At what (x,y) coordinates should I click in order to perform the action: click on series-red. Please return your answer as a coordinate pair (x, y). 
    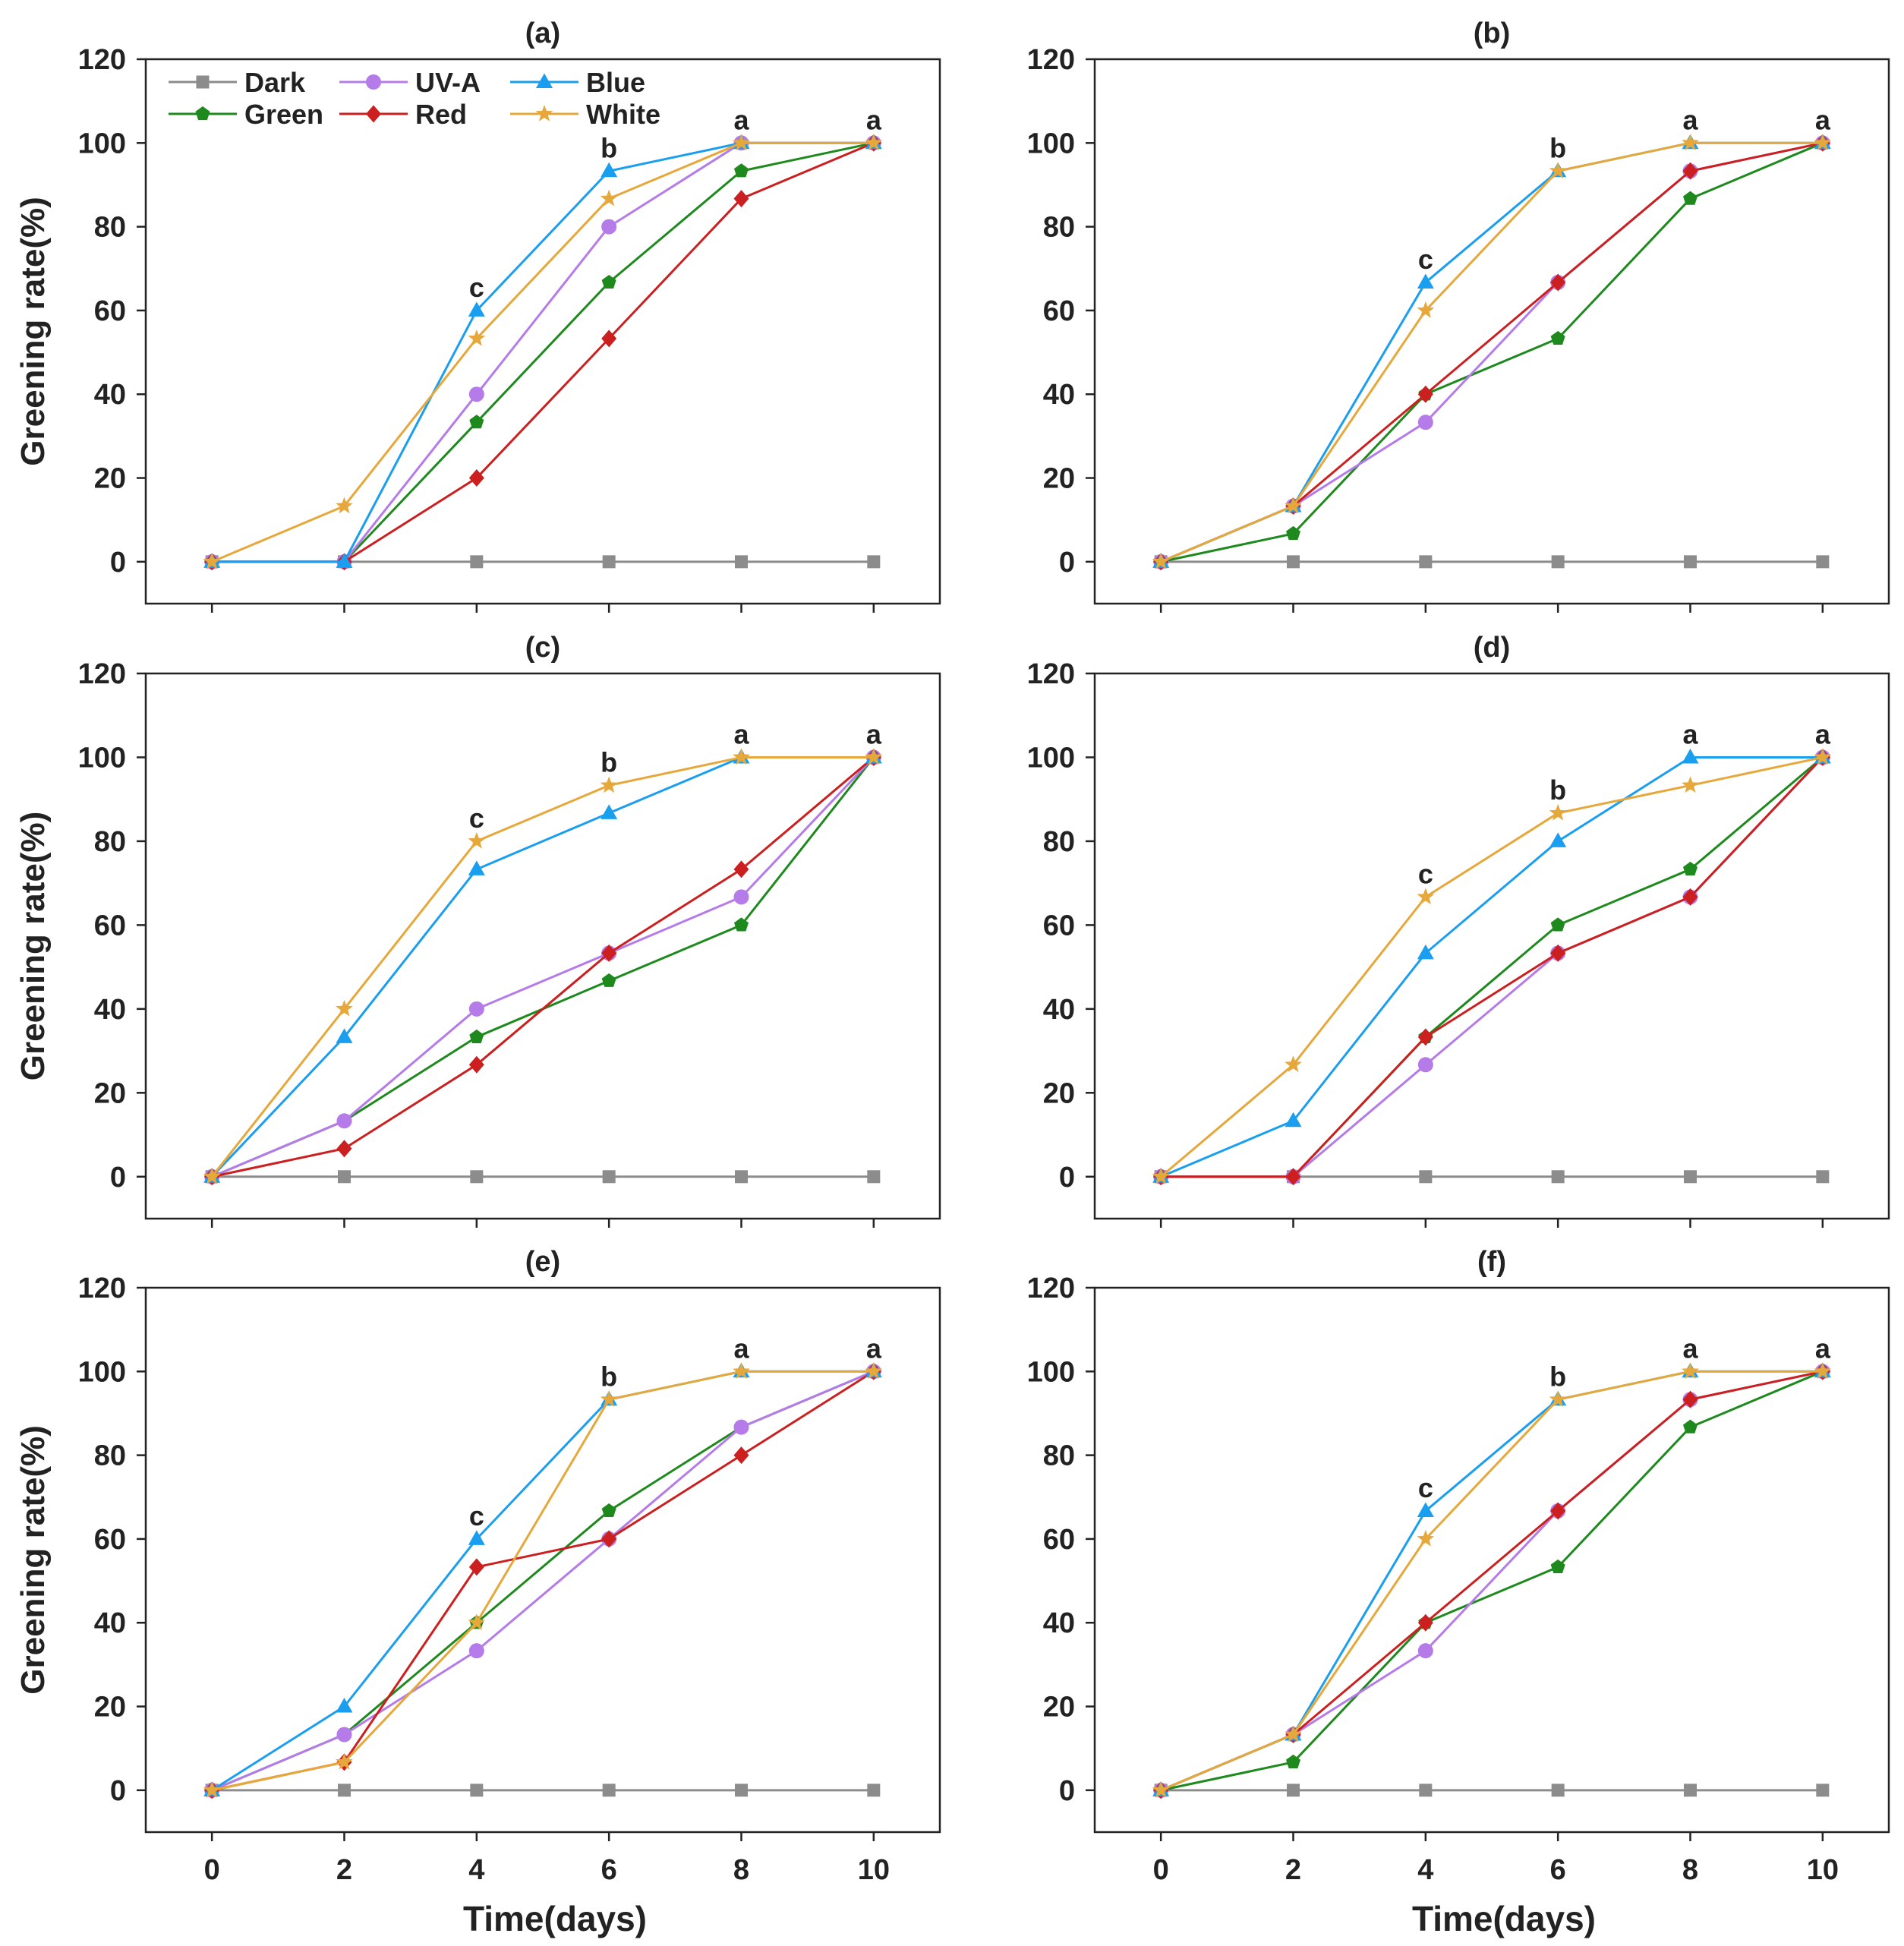
    Looking at the image, I should click on (1491, 967).